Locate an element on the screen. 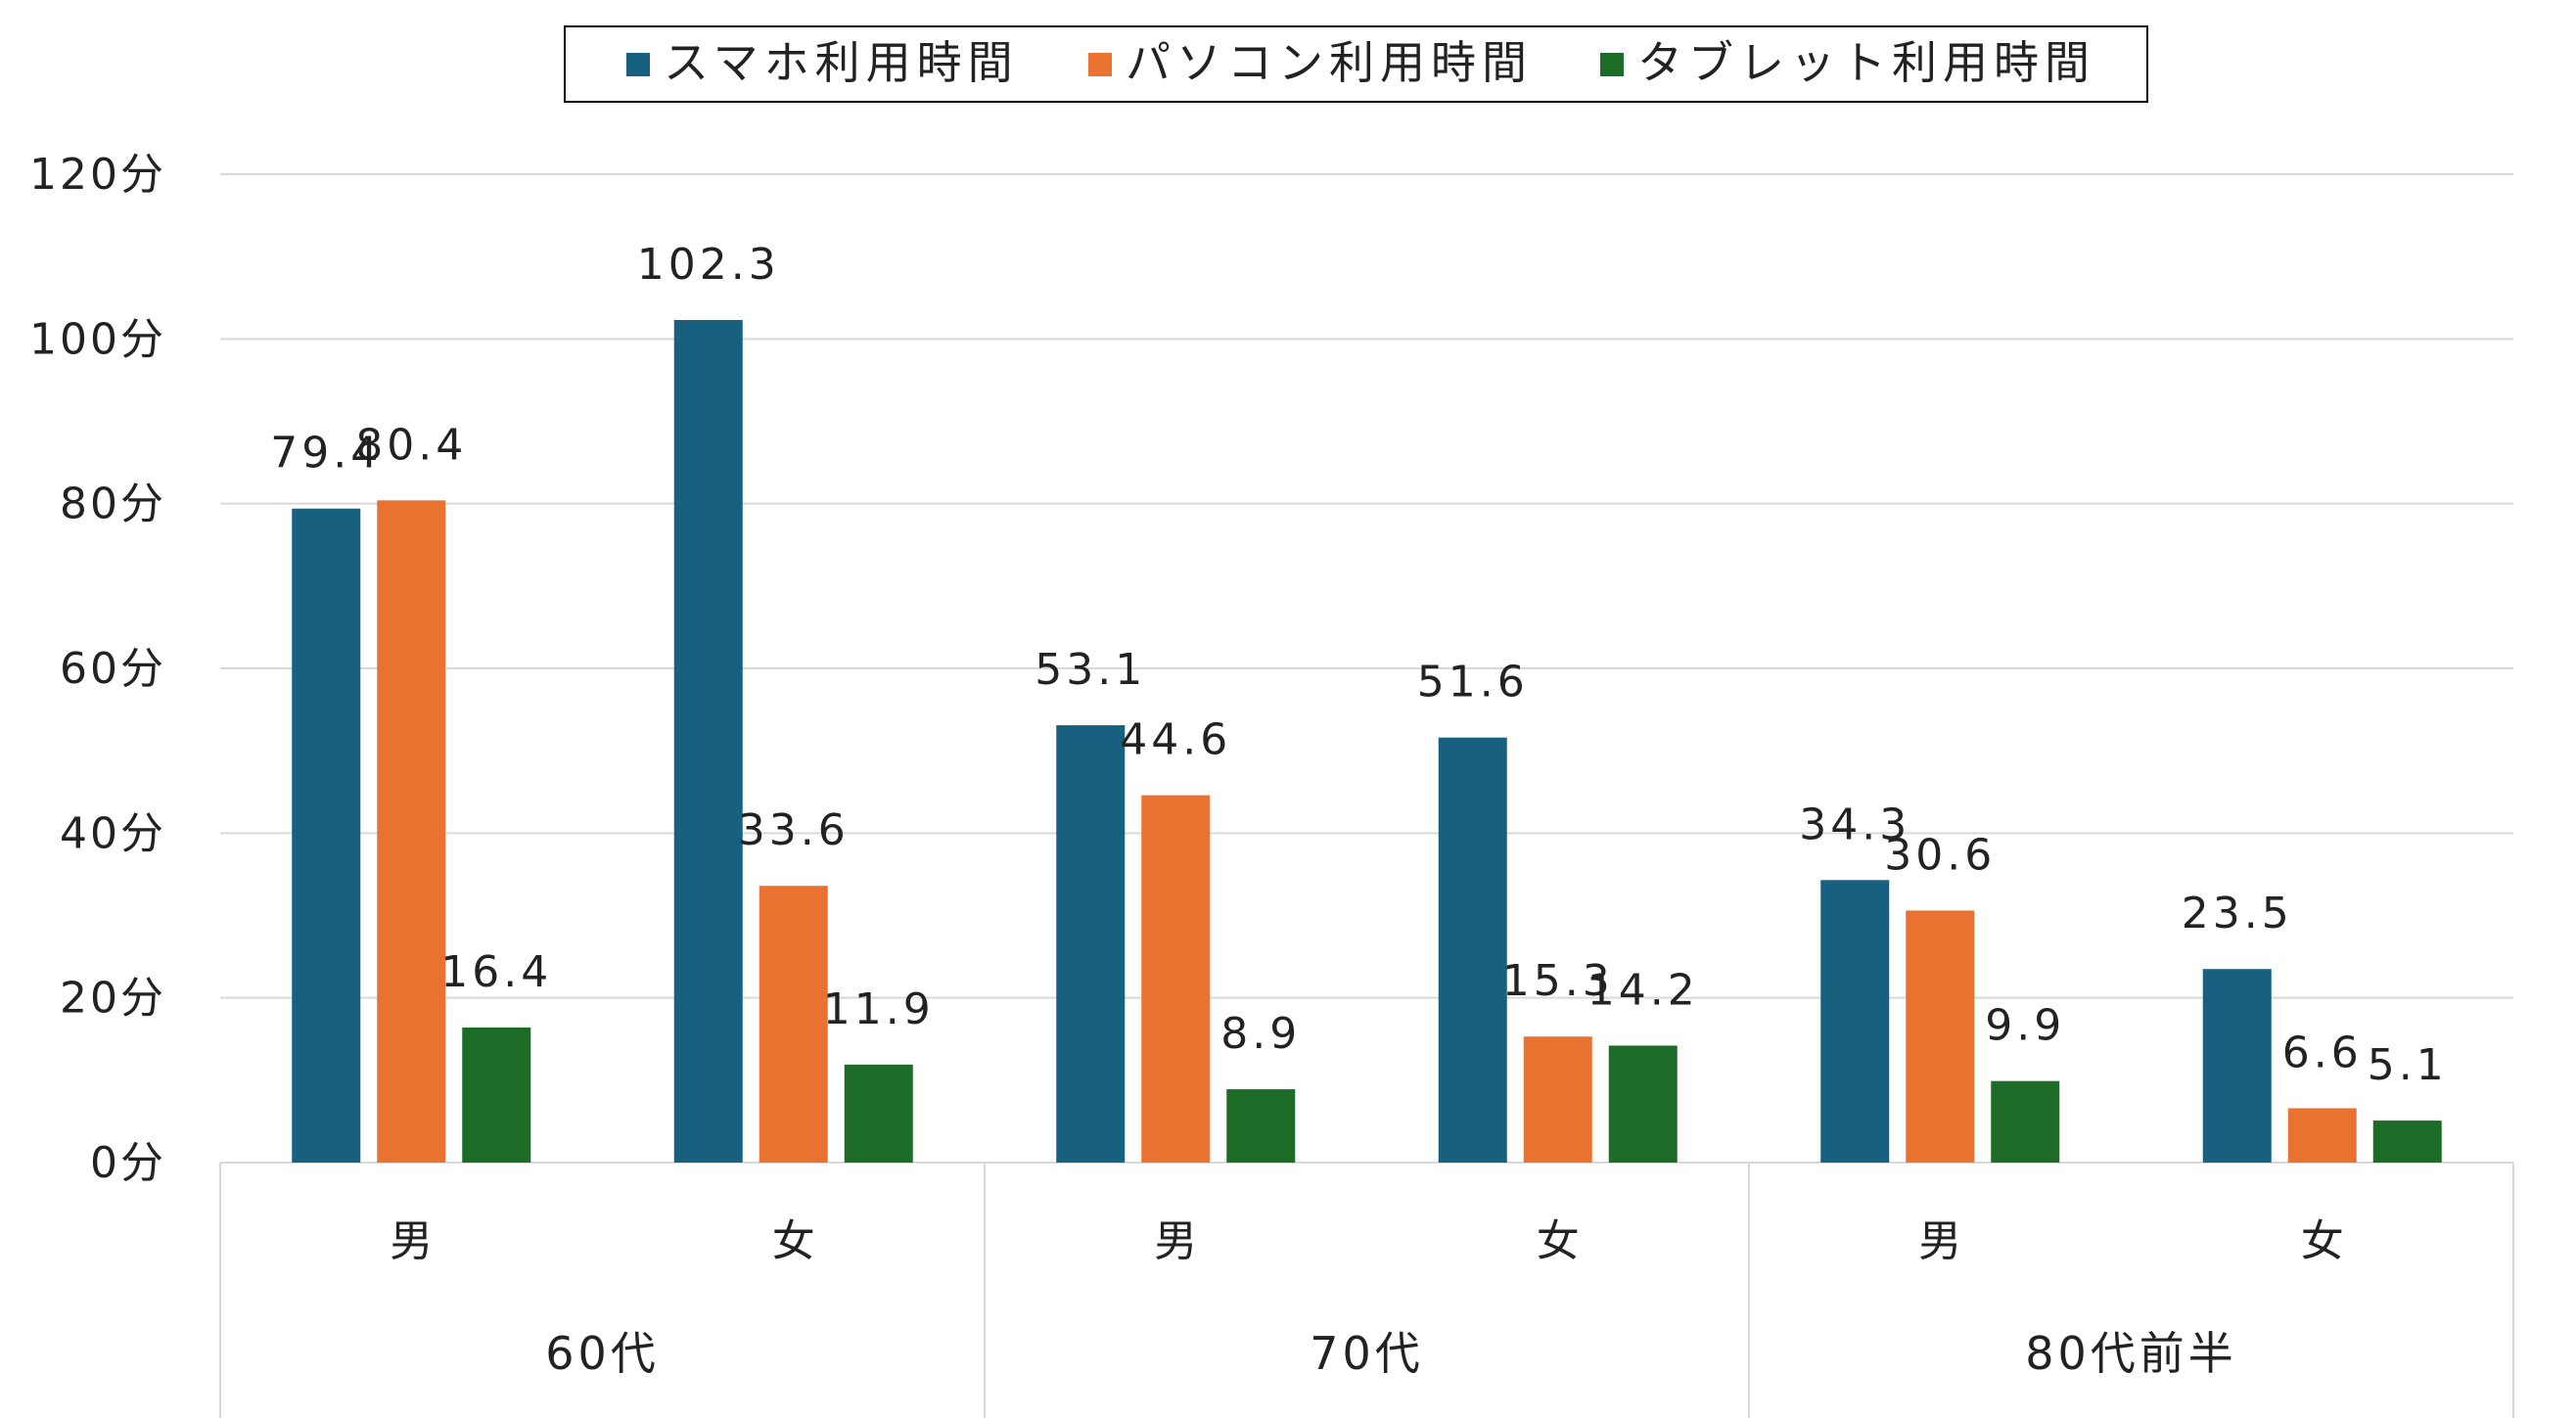 This screenshot has height=1418, width=2576. legend-label: スマホ利用時間 is located at coordinates (841, 62).